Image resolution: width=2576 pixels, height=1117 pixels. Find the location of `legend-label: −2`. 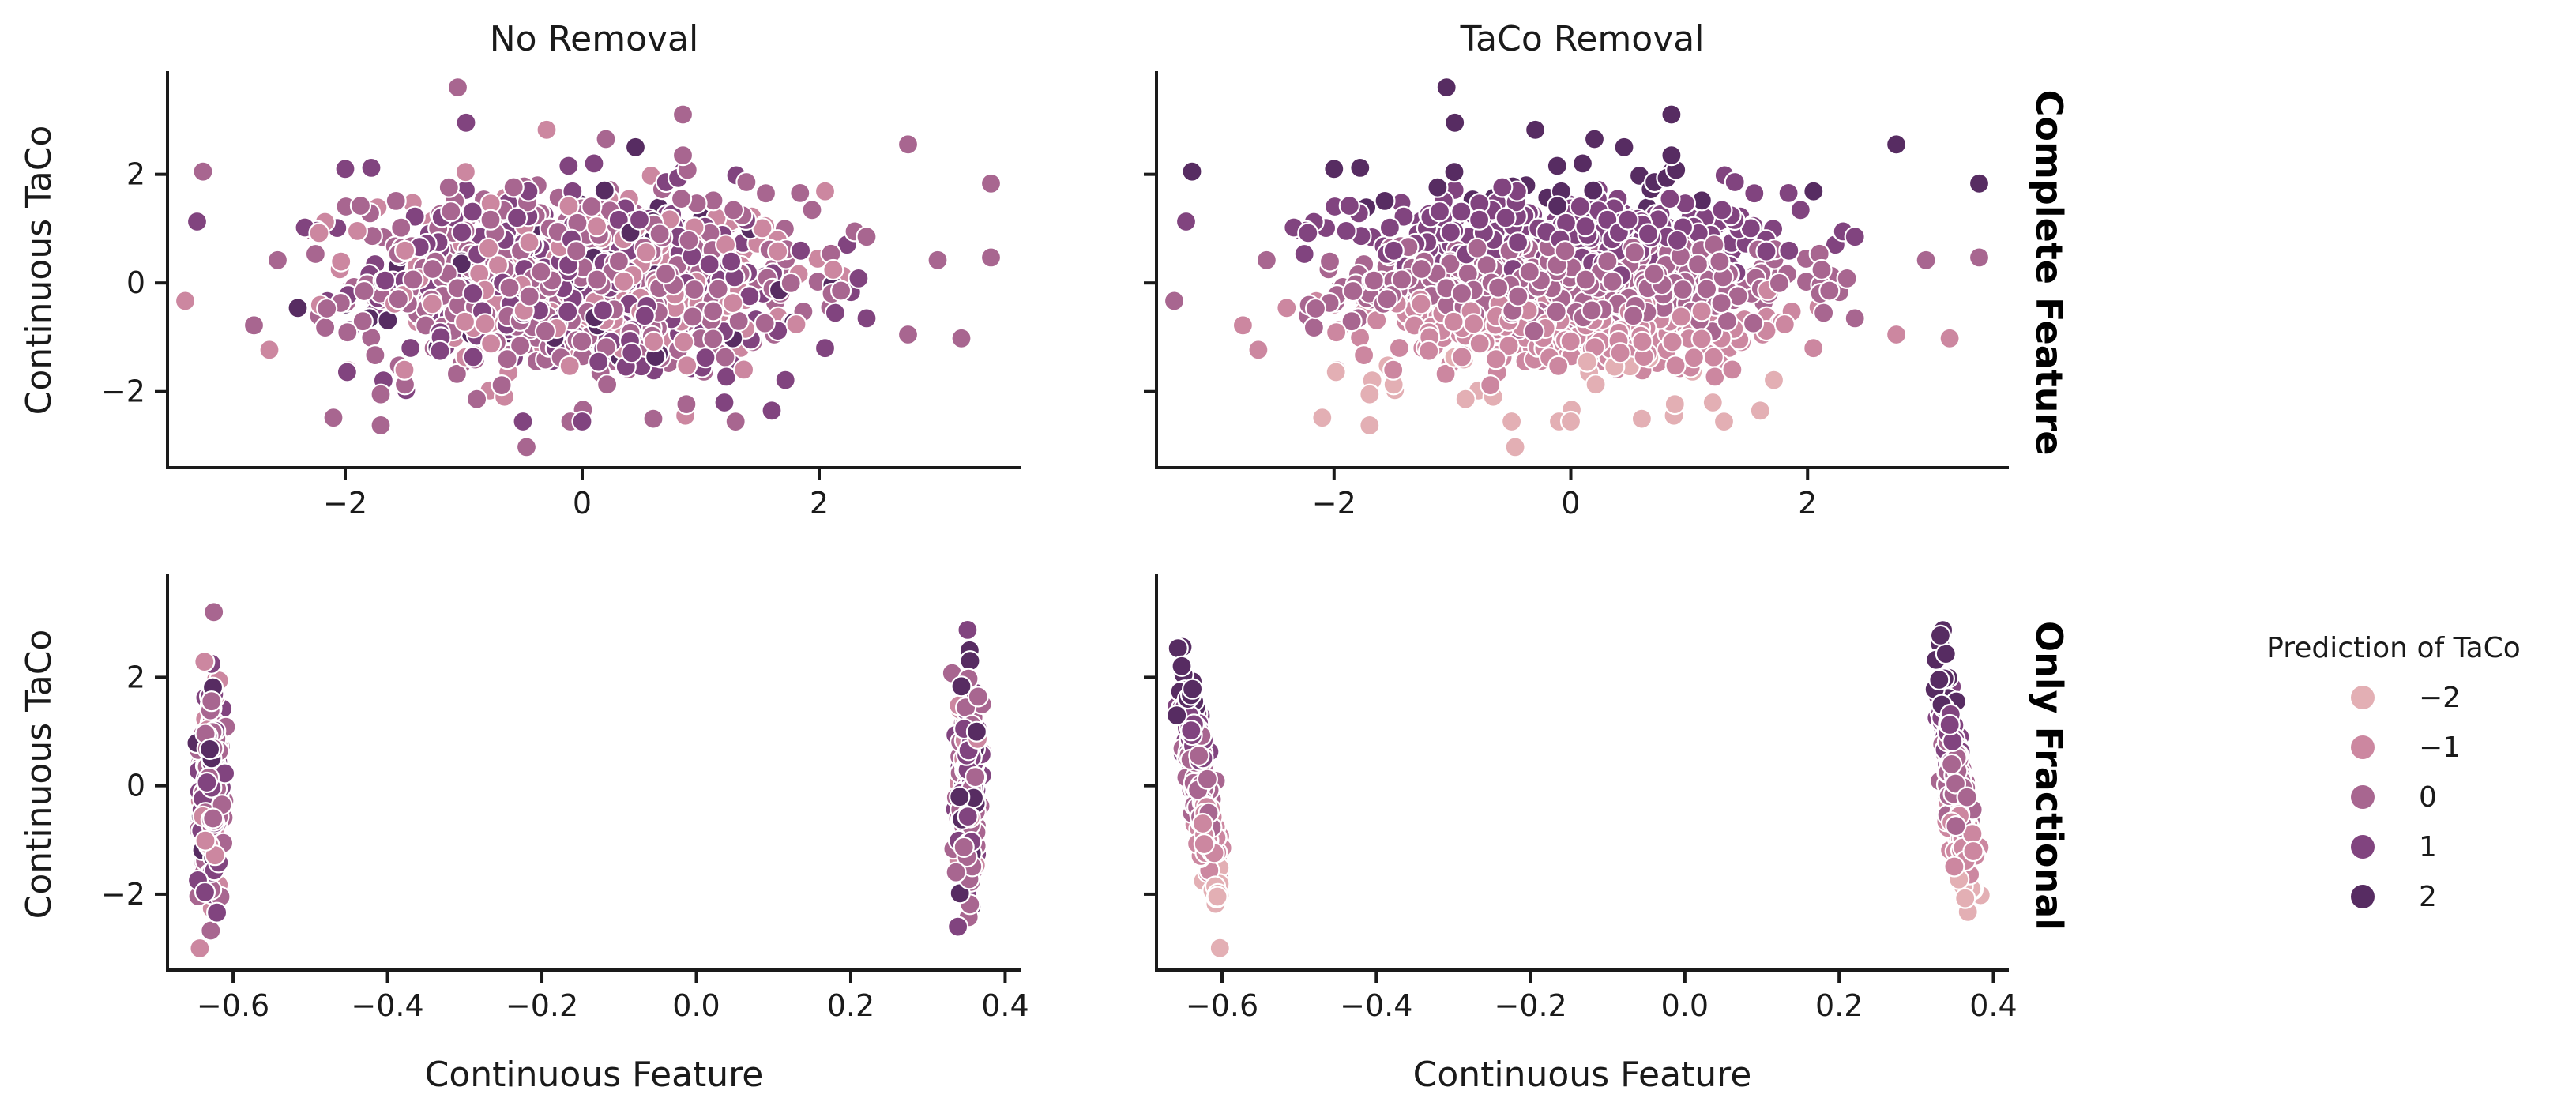

legend-label: −2 is located at coordinates (2440, 698).